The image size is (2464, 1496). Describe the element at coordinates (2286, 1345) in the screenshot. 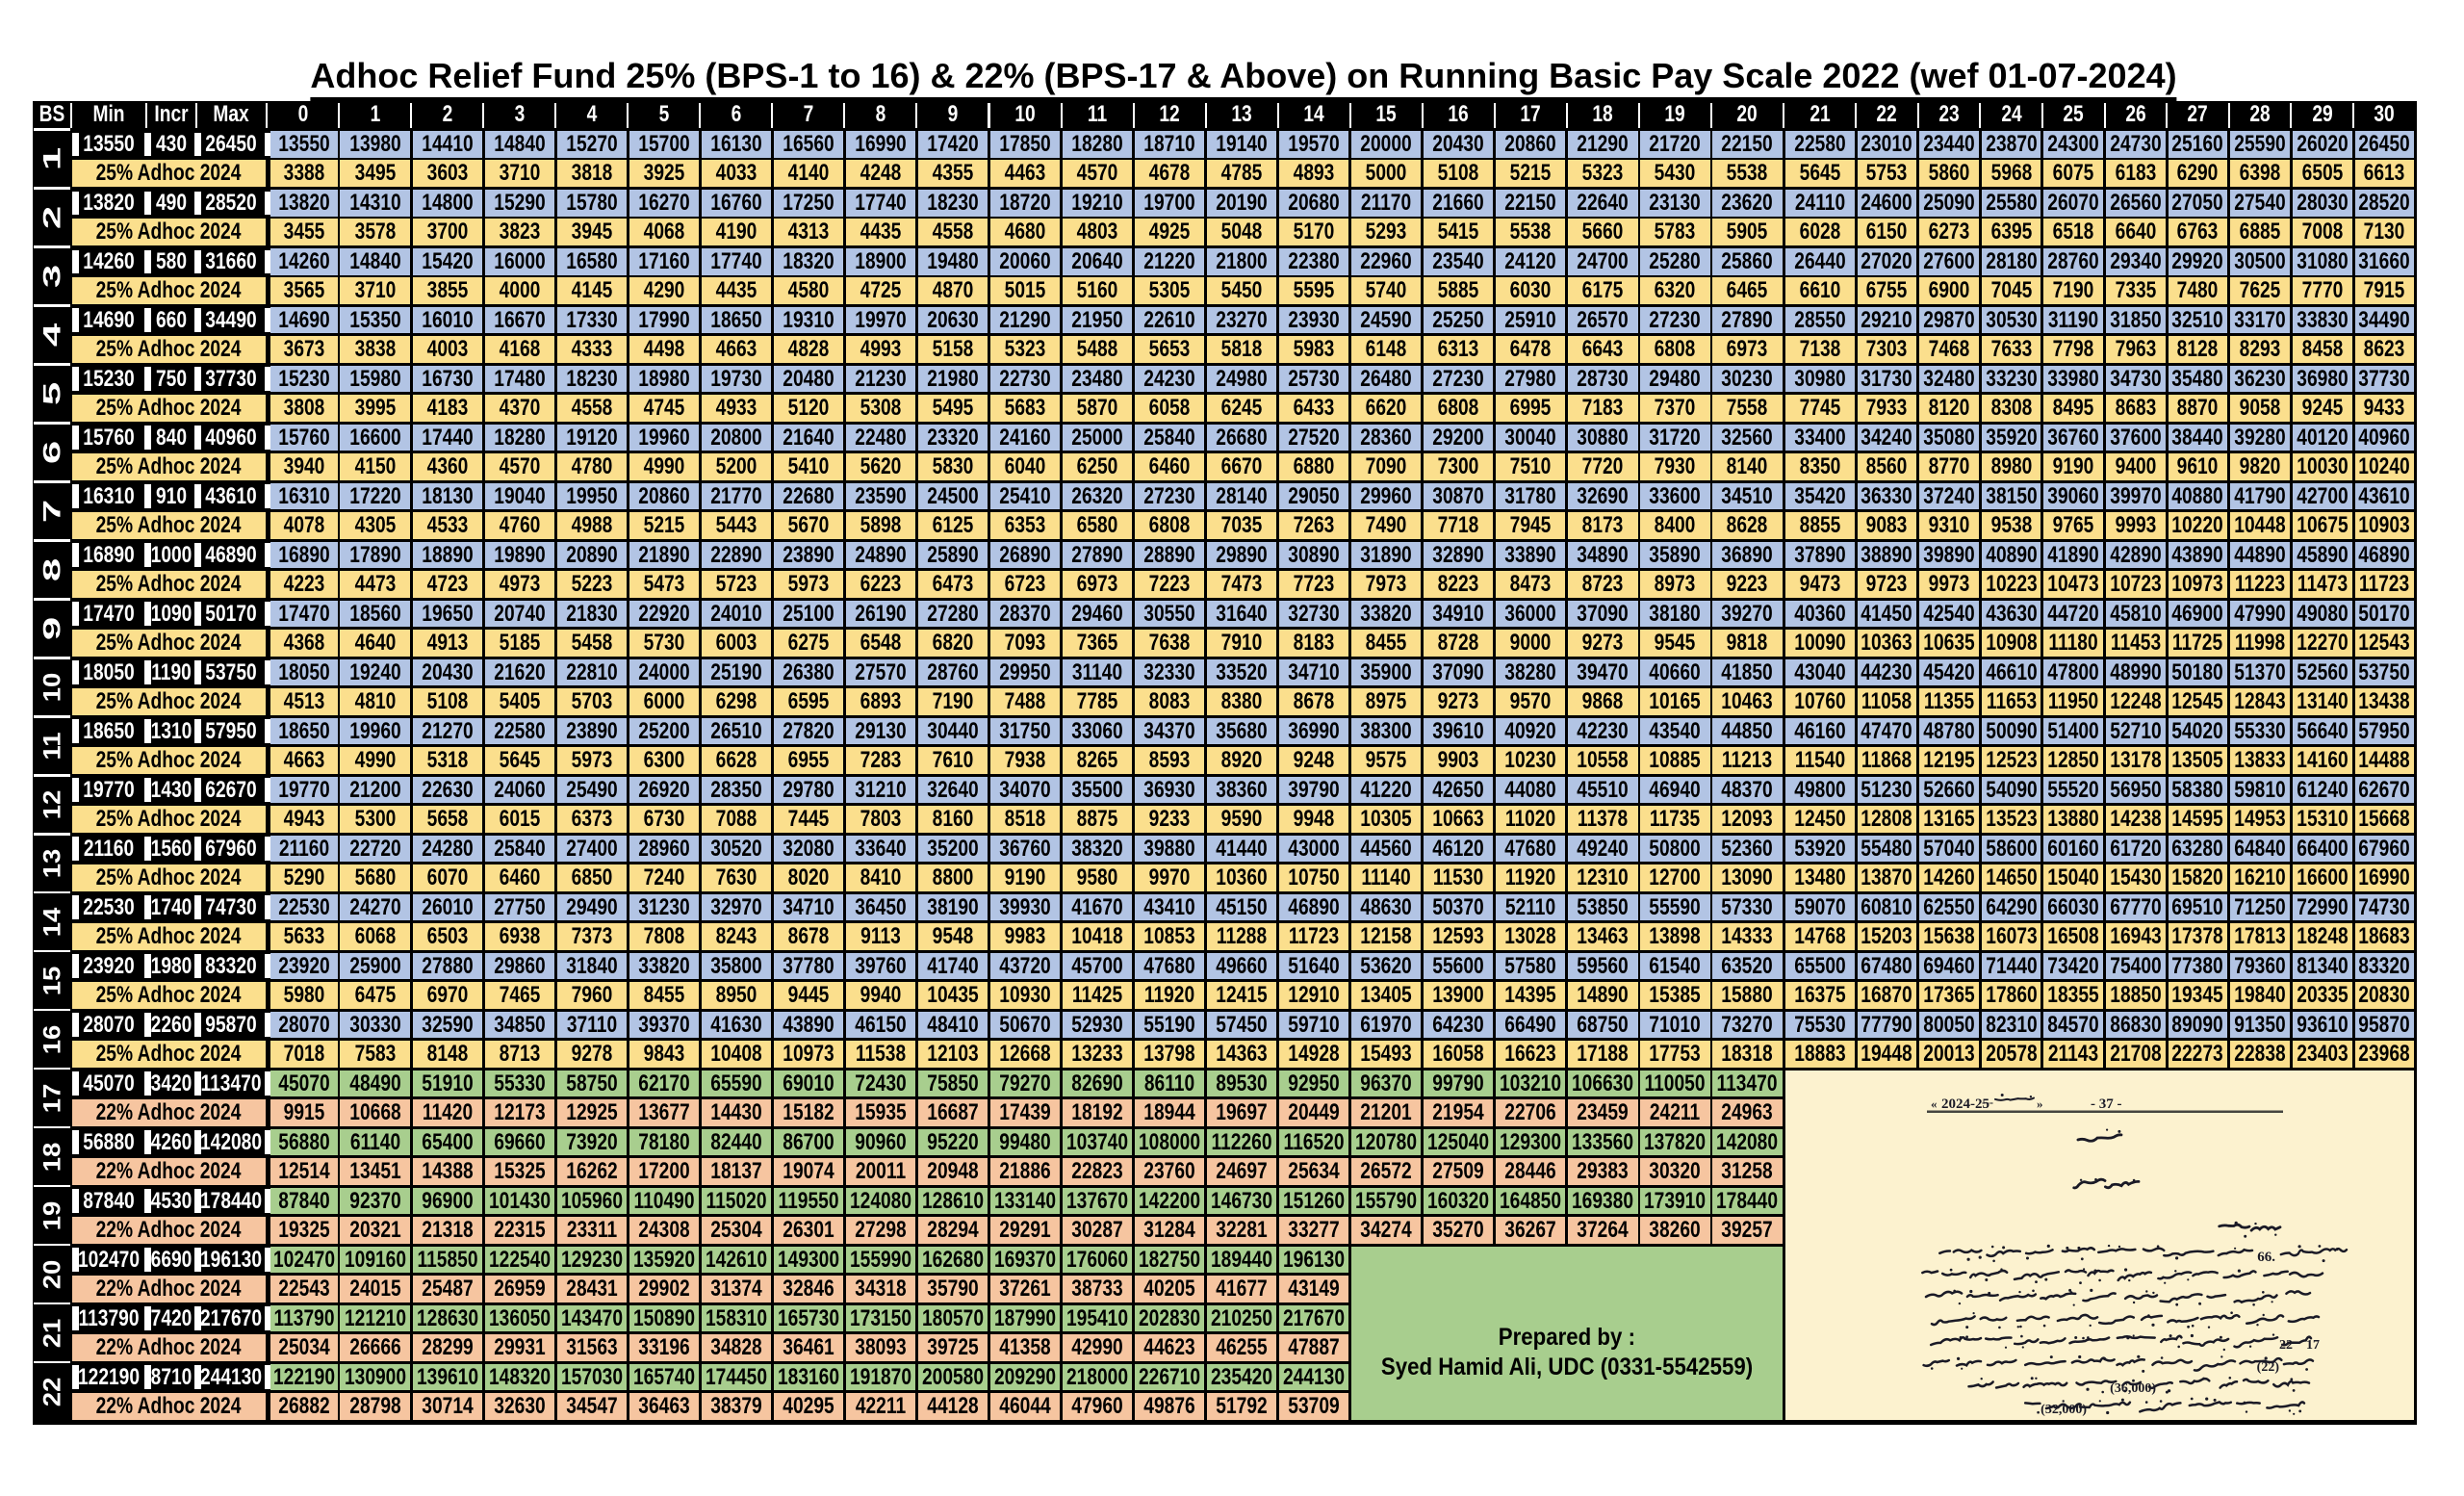

I see `svg-text: 22` at that location.